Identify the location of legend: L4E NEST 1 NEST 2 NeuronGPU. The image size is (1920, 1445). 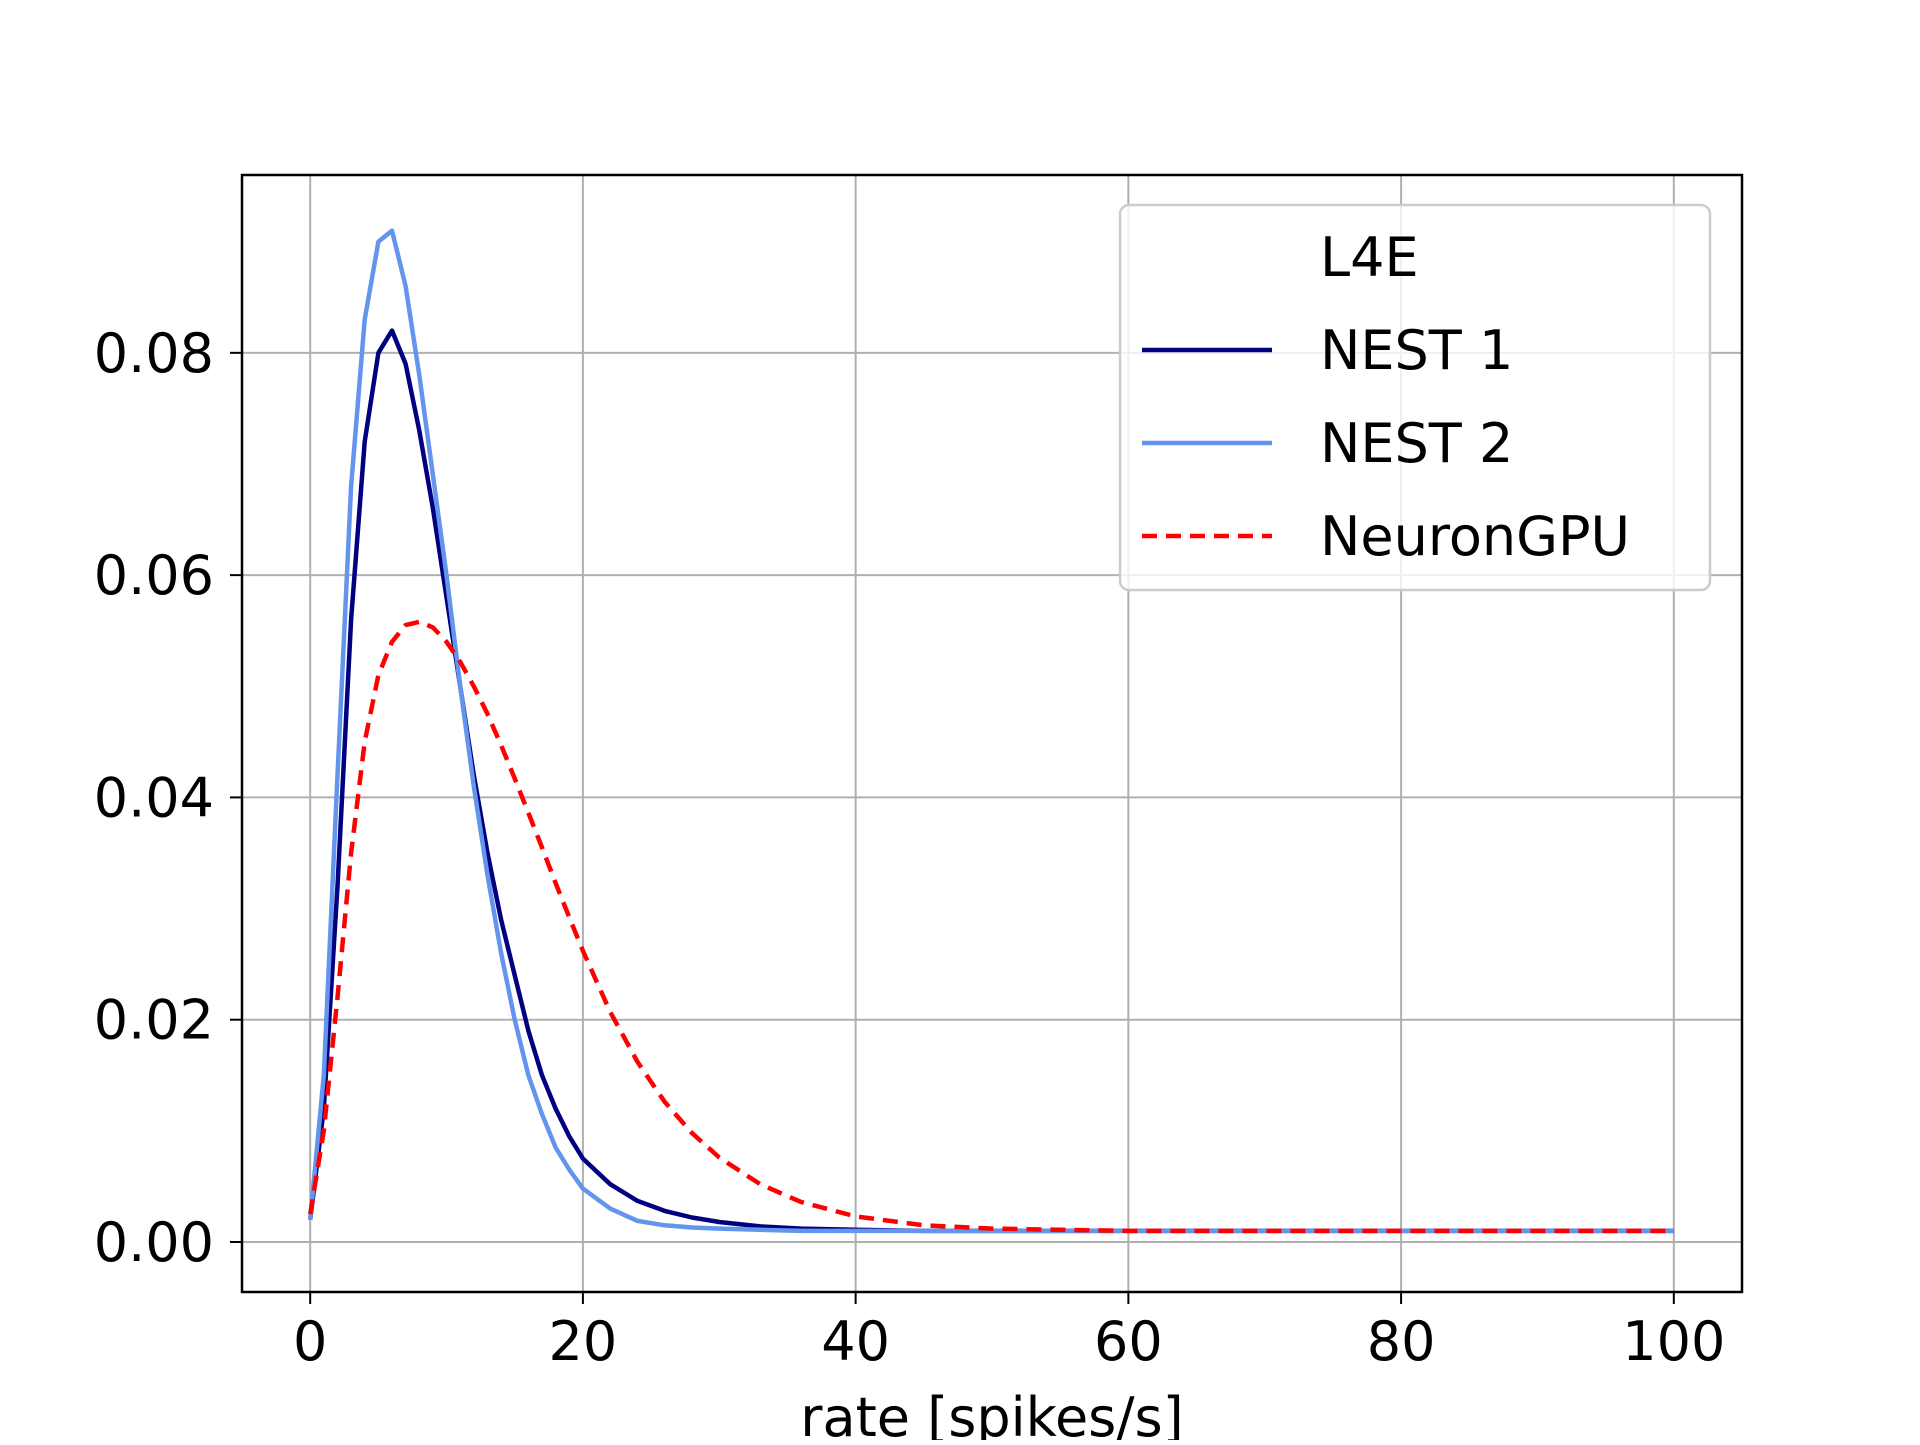
(1415, 397).